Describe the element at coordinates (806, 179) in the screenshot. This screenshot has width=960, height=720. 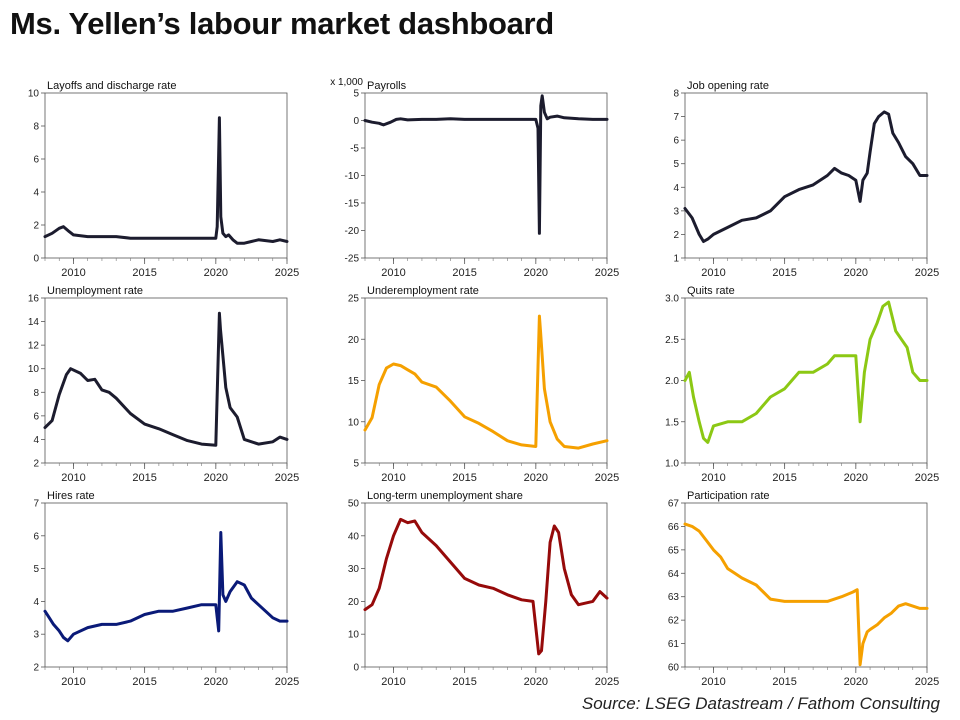
I see `chart-panel: Job opening rate 1 2 3 4 5 6 7 8 2010 2015 2020 2025` at that location.